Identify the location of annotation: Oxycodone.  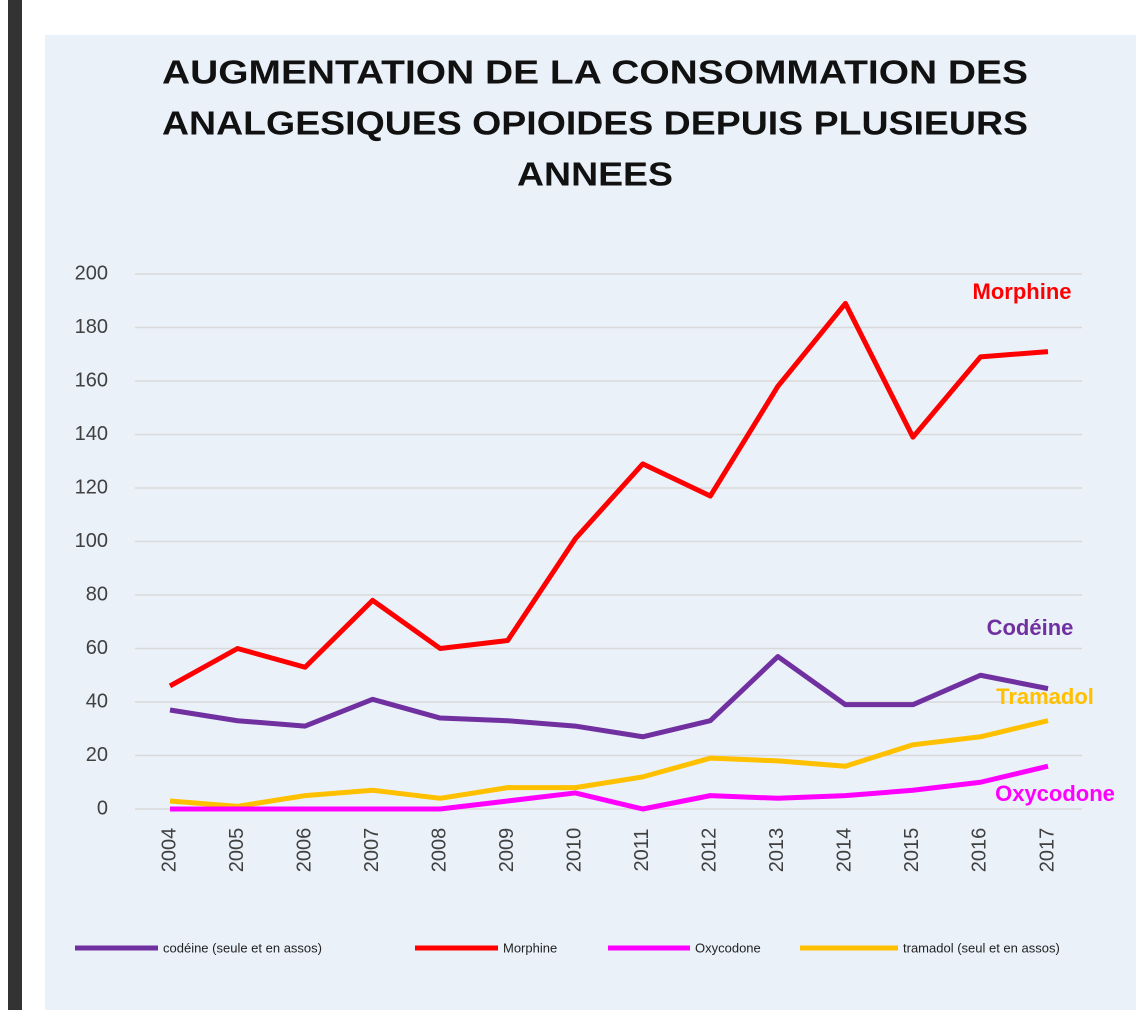
(1055, 793).